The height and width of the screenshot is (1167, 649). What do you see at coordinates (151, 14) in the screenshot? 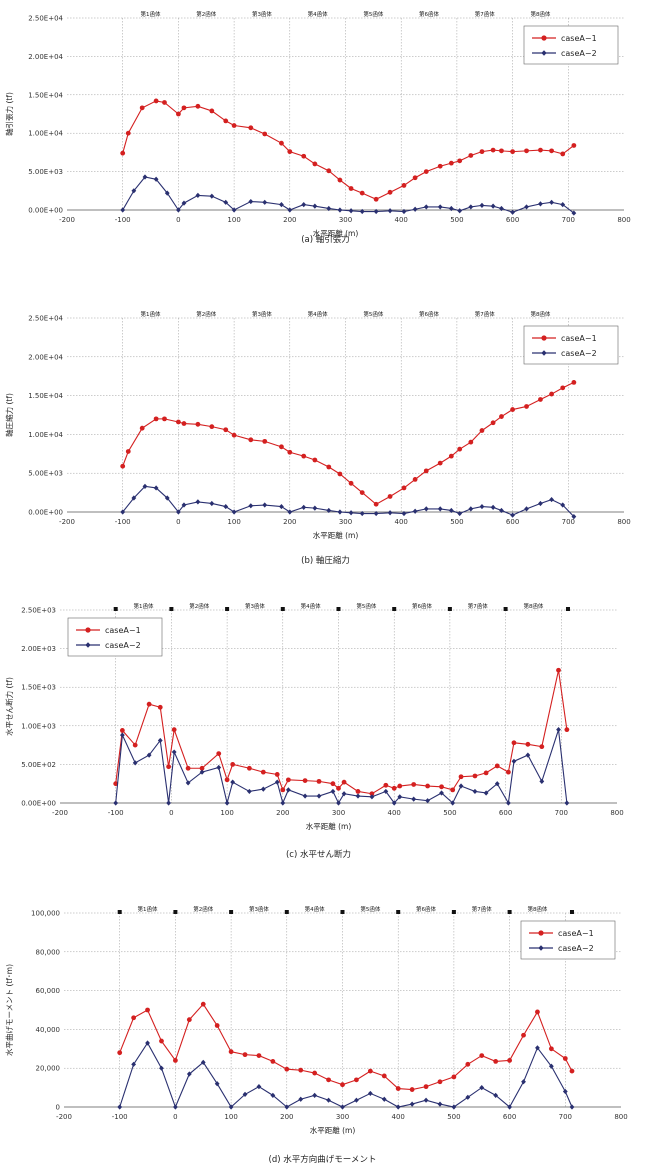
I see `segment-label: 第1函体` at bounding box center [151, 14].